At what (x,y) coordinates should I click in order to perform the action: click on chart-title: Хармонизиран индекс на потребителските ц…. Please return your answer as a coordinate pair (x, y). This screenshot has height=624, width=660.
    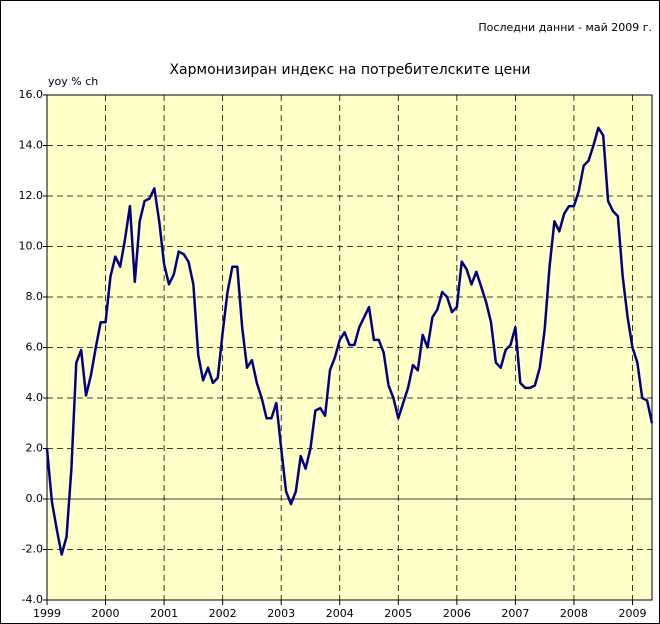
    Looking at the image, I should click on (349, 70).